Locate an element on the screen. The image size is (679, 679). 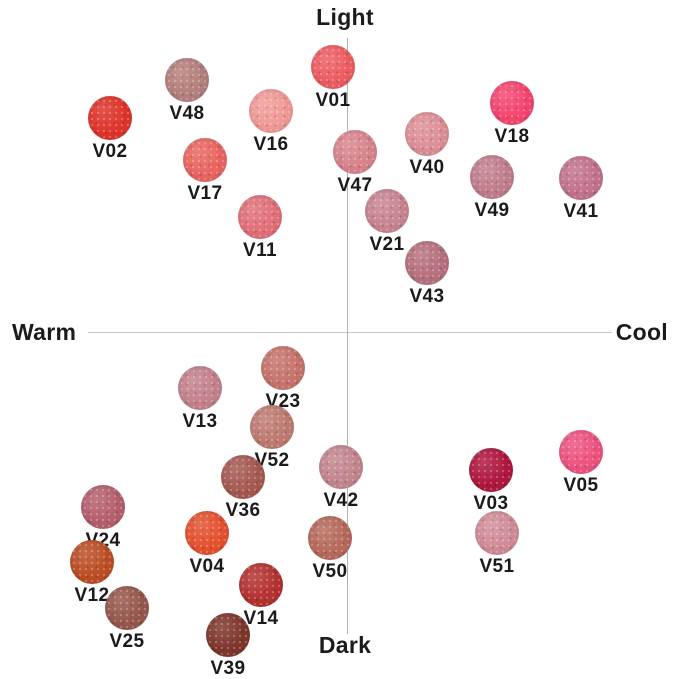
shade-label: V52 is located at coordinates (272, 460).